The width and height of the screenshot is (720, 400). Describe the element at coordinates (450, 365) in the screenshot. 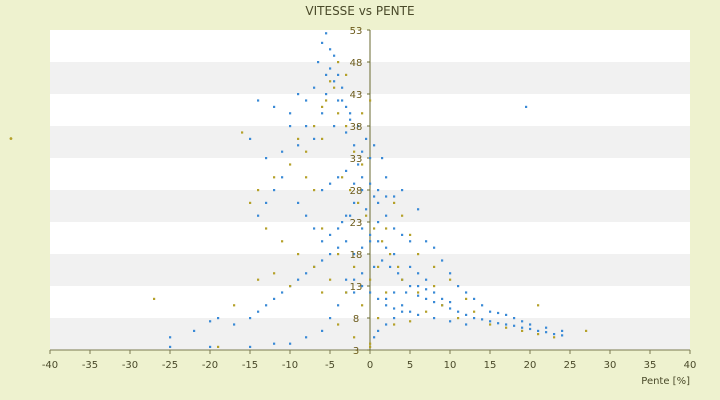

I see `x-tick-label: 10` at that location.